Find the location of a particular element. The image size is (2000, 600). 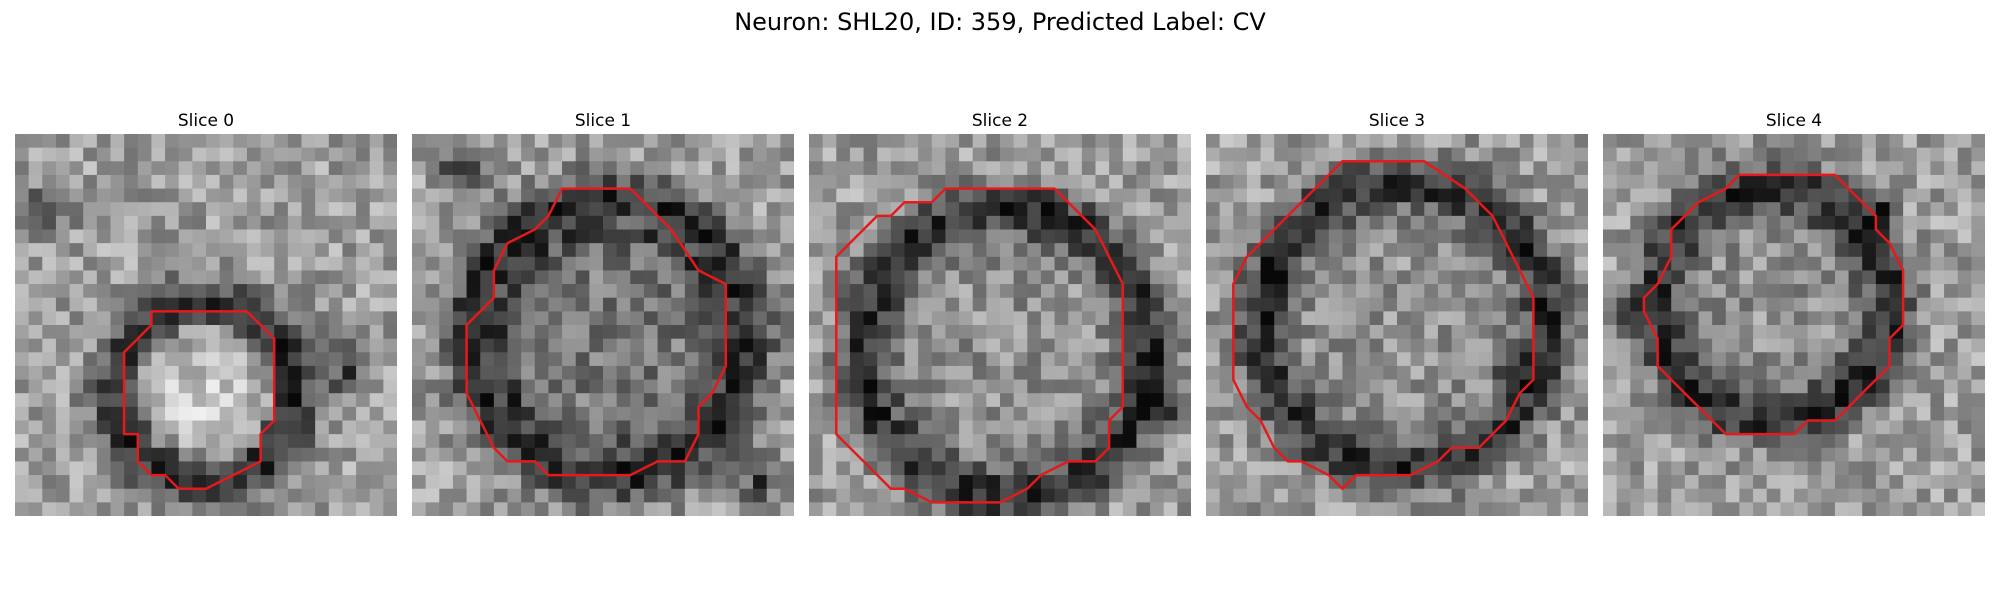

panel-slice-3: Slice 3 is located at coordinates (1397, 312).